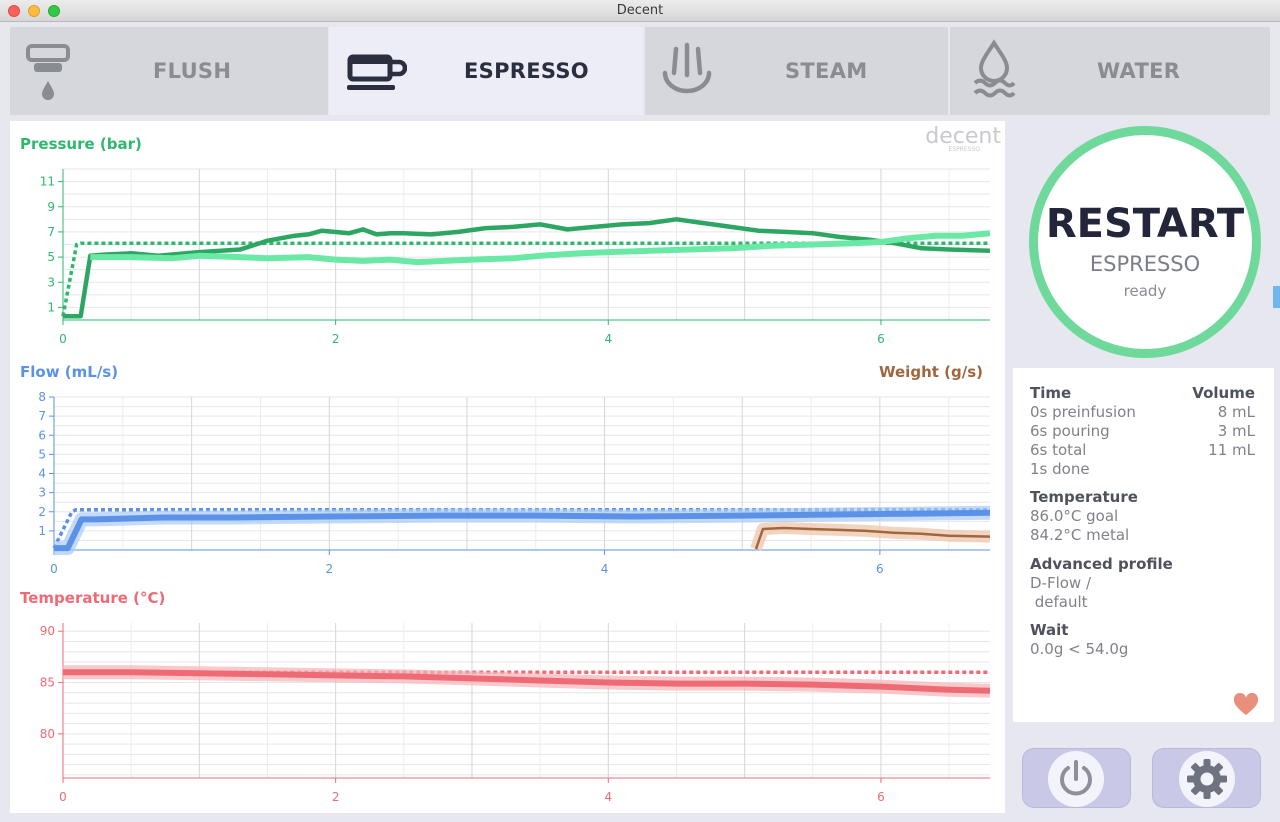  I want to click on window-titlebar: Decent, so click(640, 11).